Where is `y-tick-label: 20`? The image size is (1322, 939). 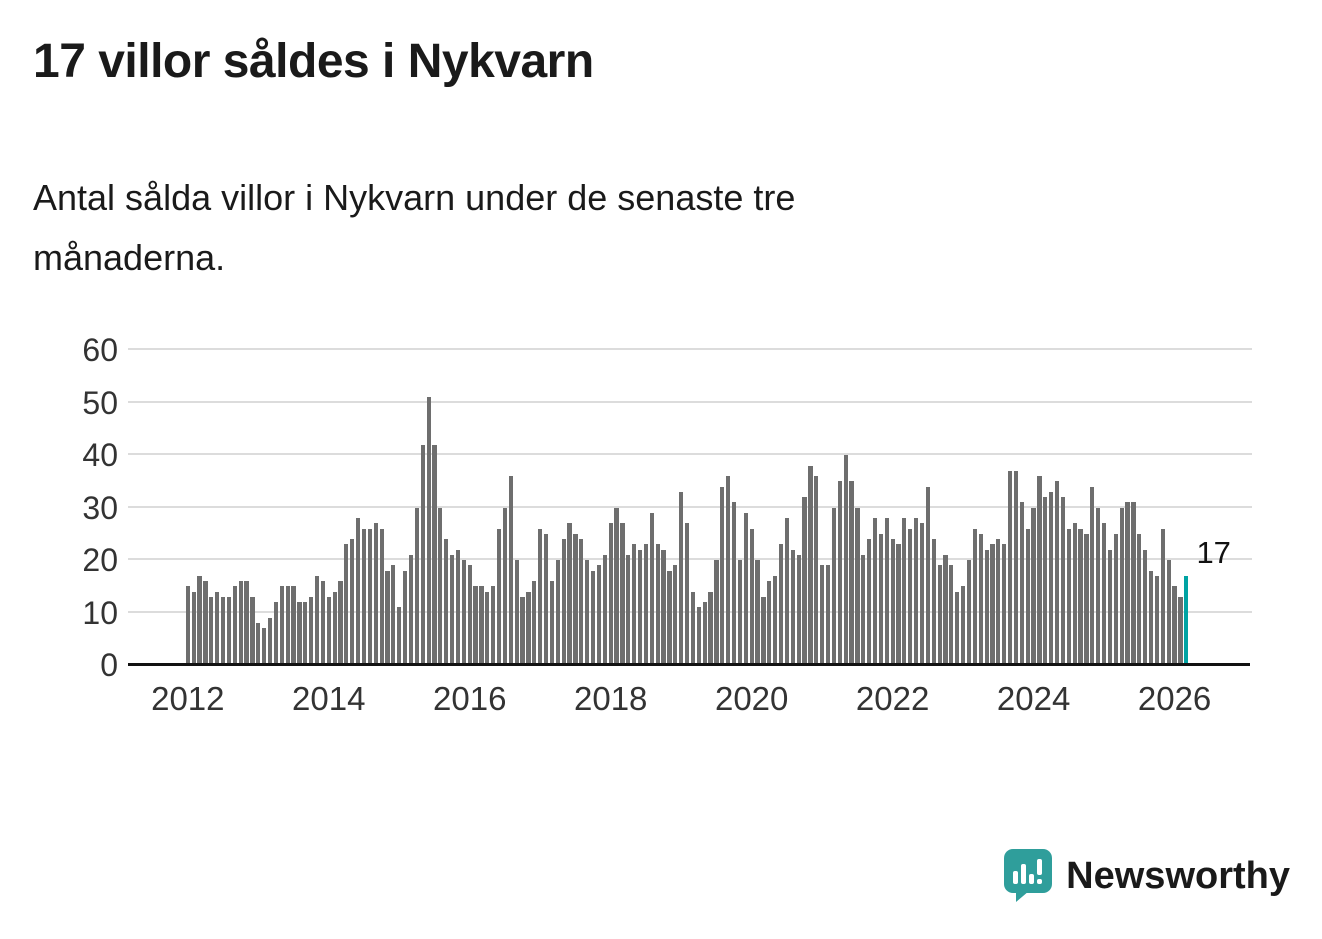 y-tick-label: 20 is located at coordinates (100, 560).